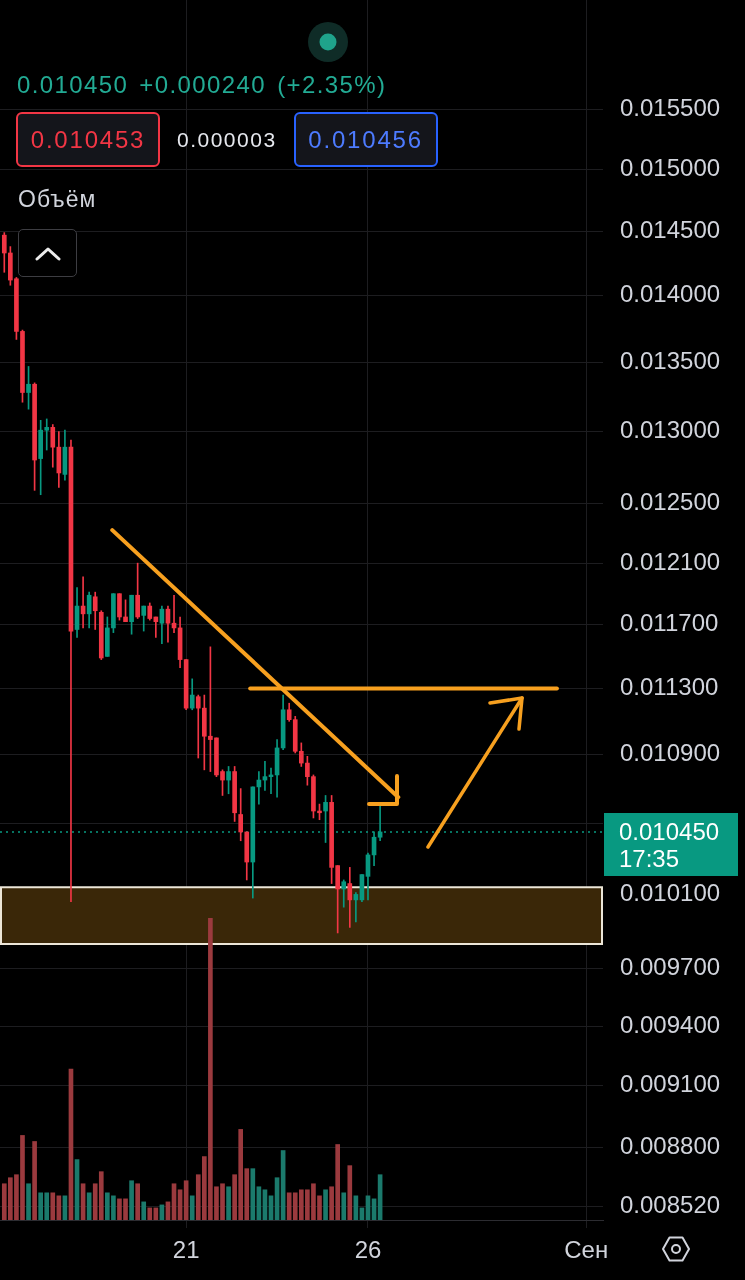  I want to click on y-tick-label: 0.015500, so click(670, 107).